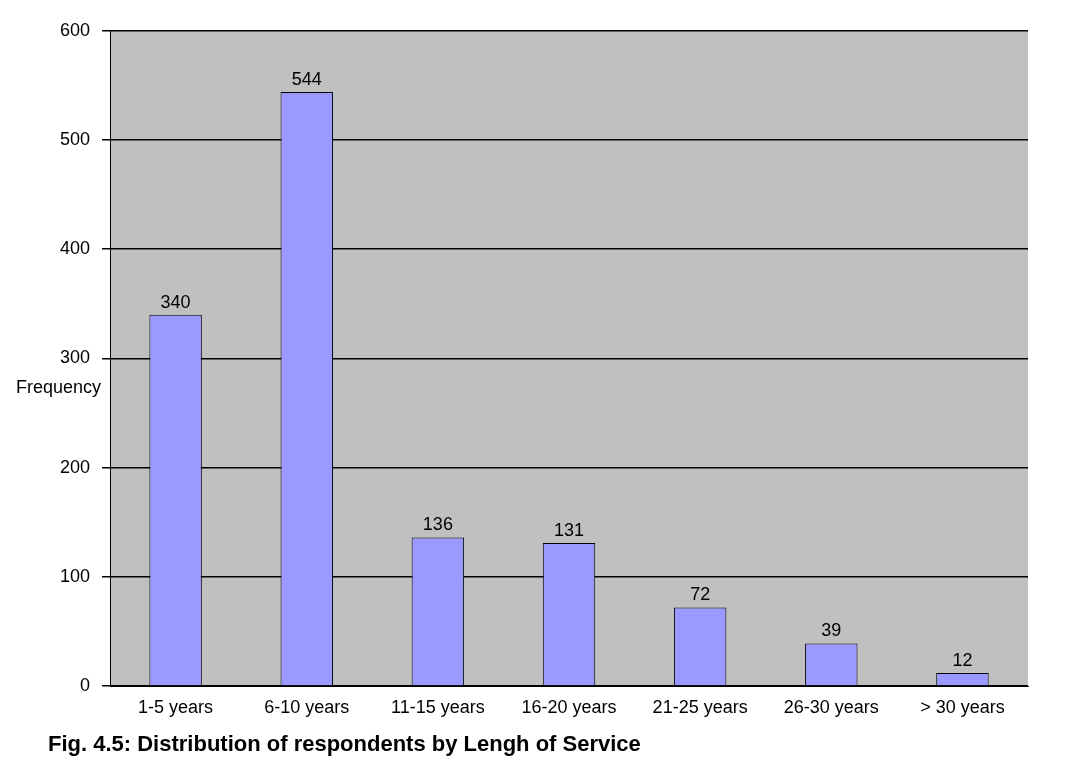  What do you see at coordinates (831, 706) in the screenshot?
I see `x-tick-label: 26-30 years` at bounding box center [831, 706].